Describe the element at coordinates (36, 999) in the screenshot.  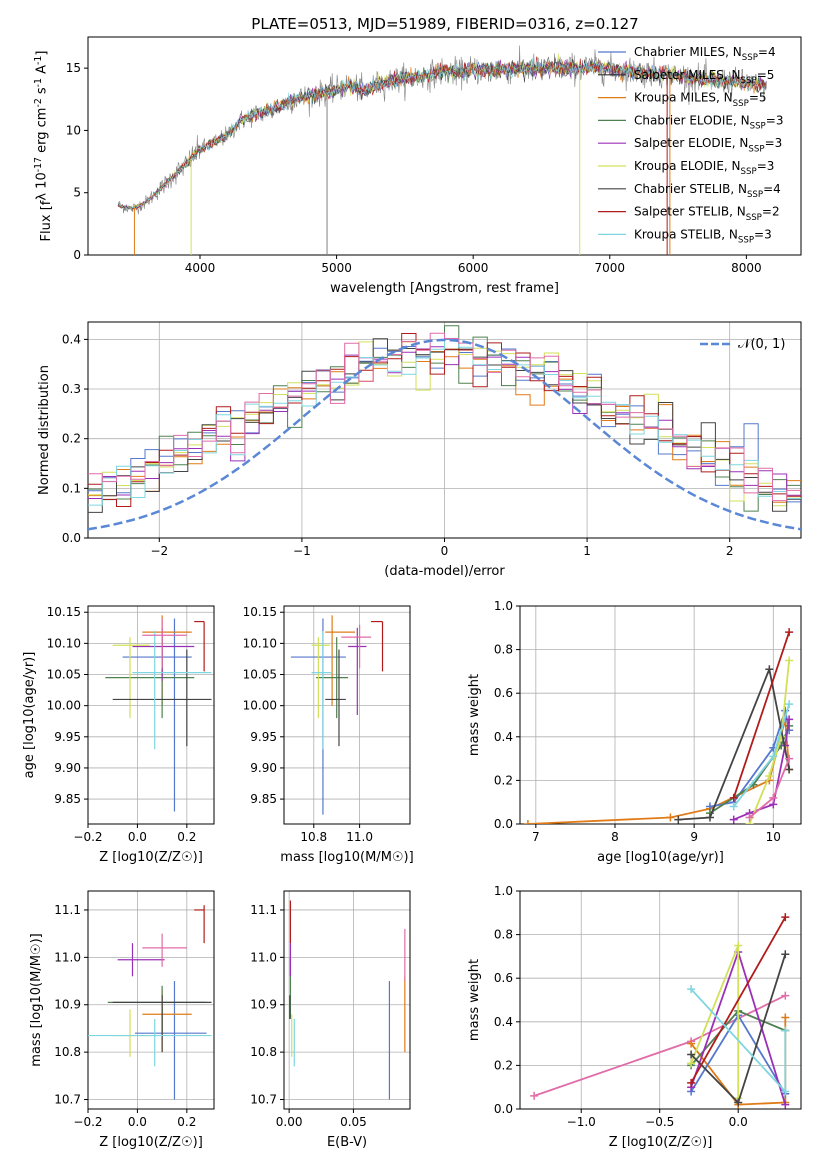
I see `y-axis-label: mass [log10(M/M☉)]` at that location.